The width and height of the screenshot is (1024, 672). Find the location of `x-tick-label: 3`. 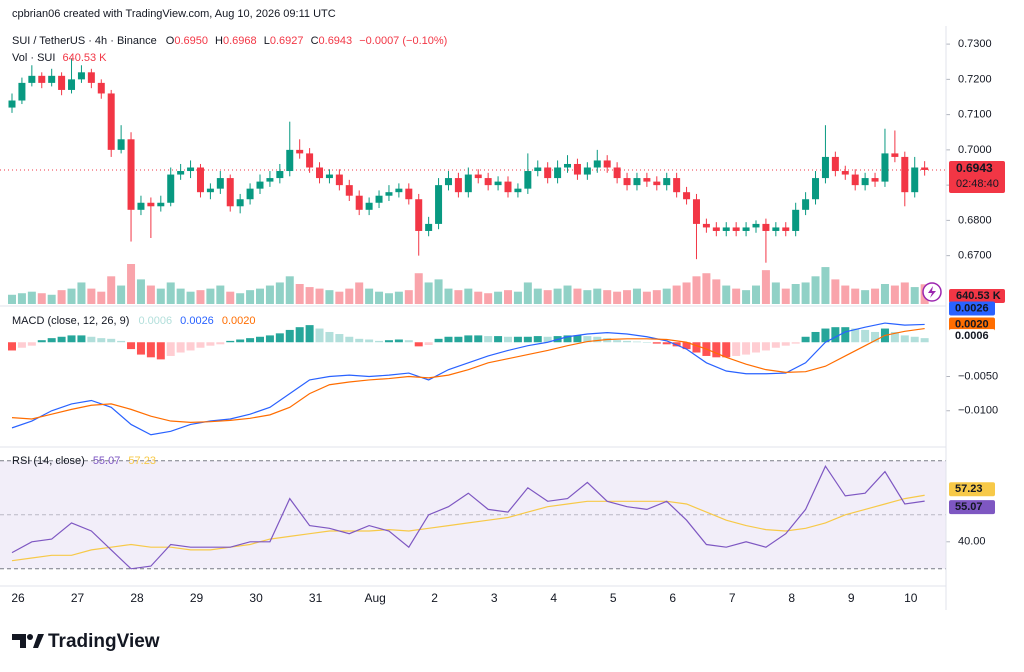

x-tick-label: 3 is located at coordinates (494, 598).